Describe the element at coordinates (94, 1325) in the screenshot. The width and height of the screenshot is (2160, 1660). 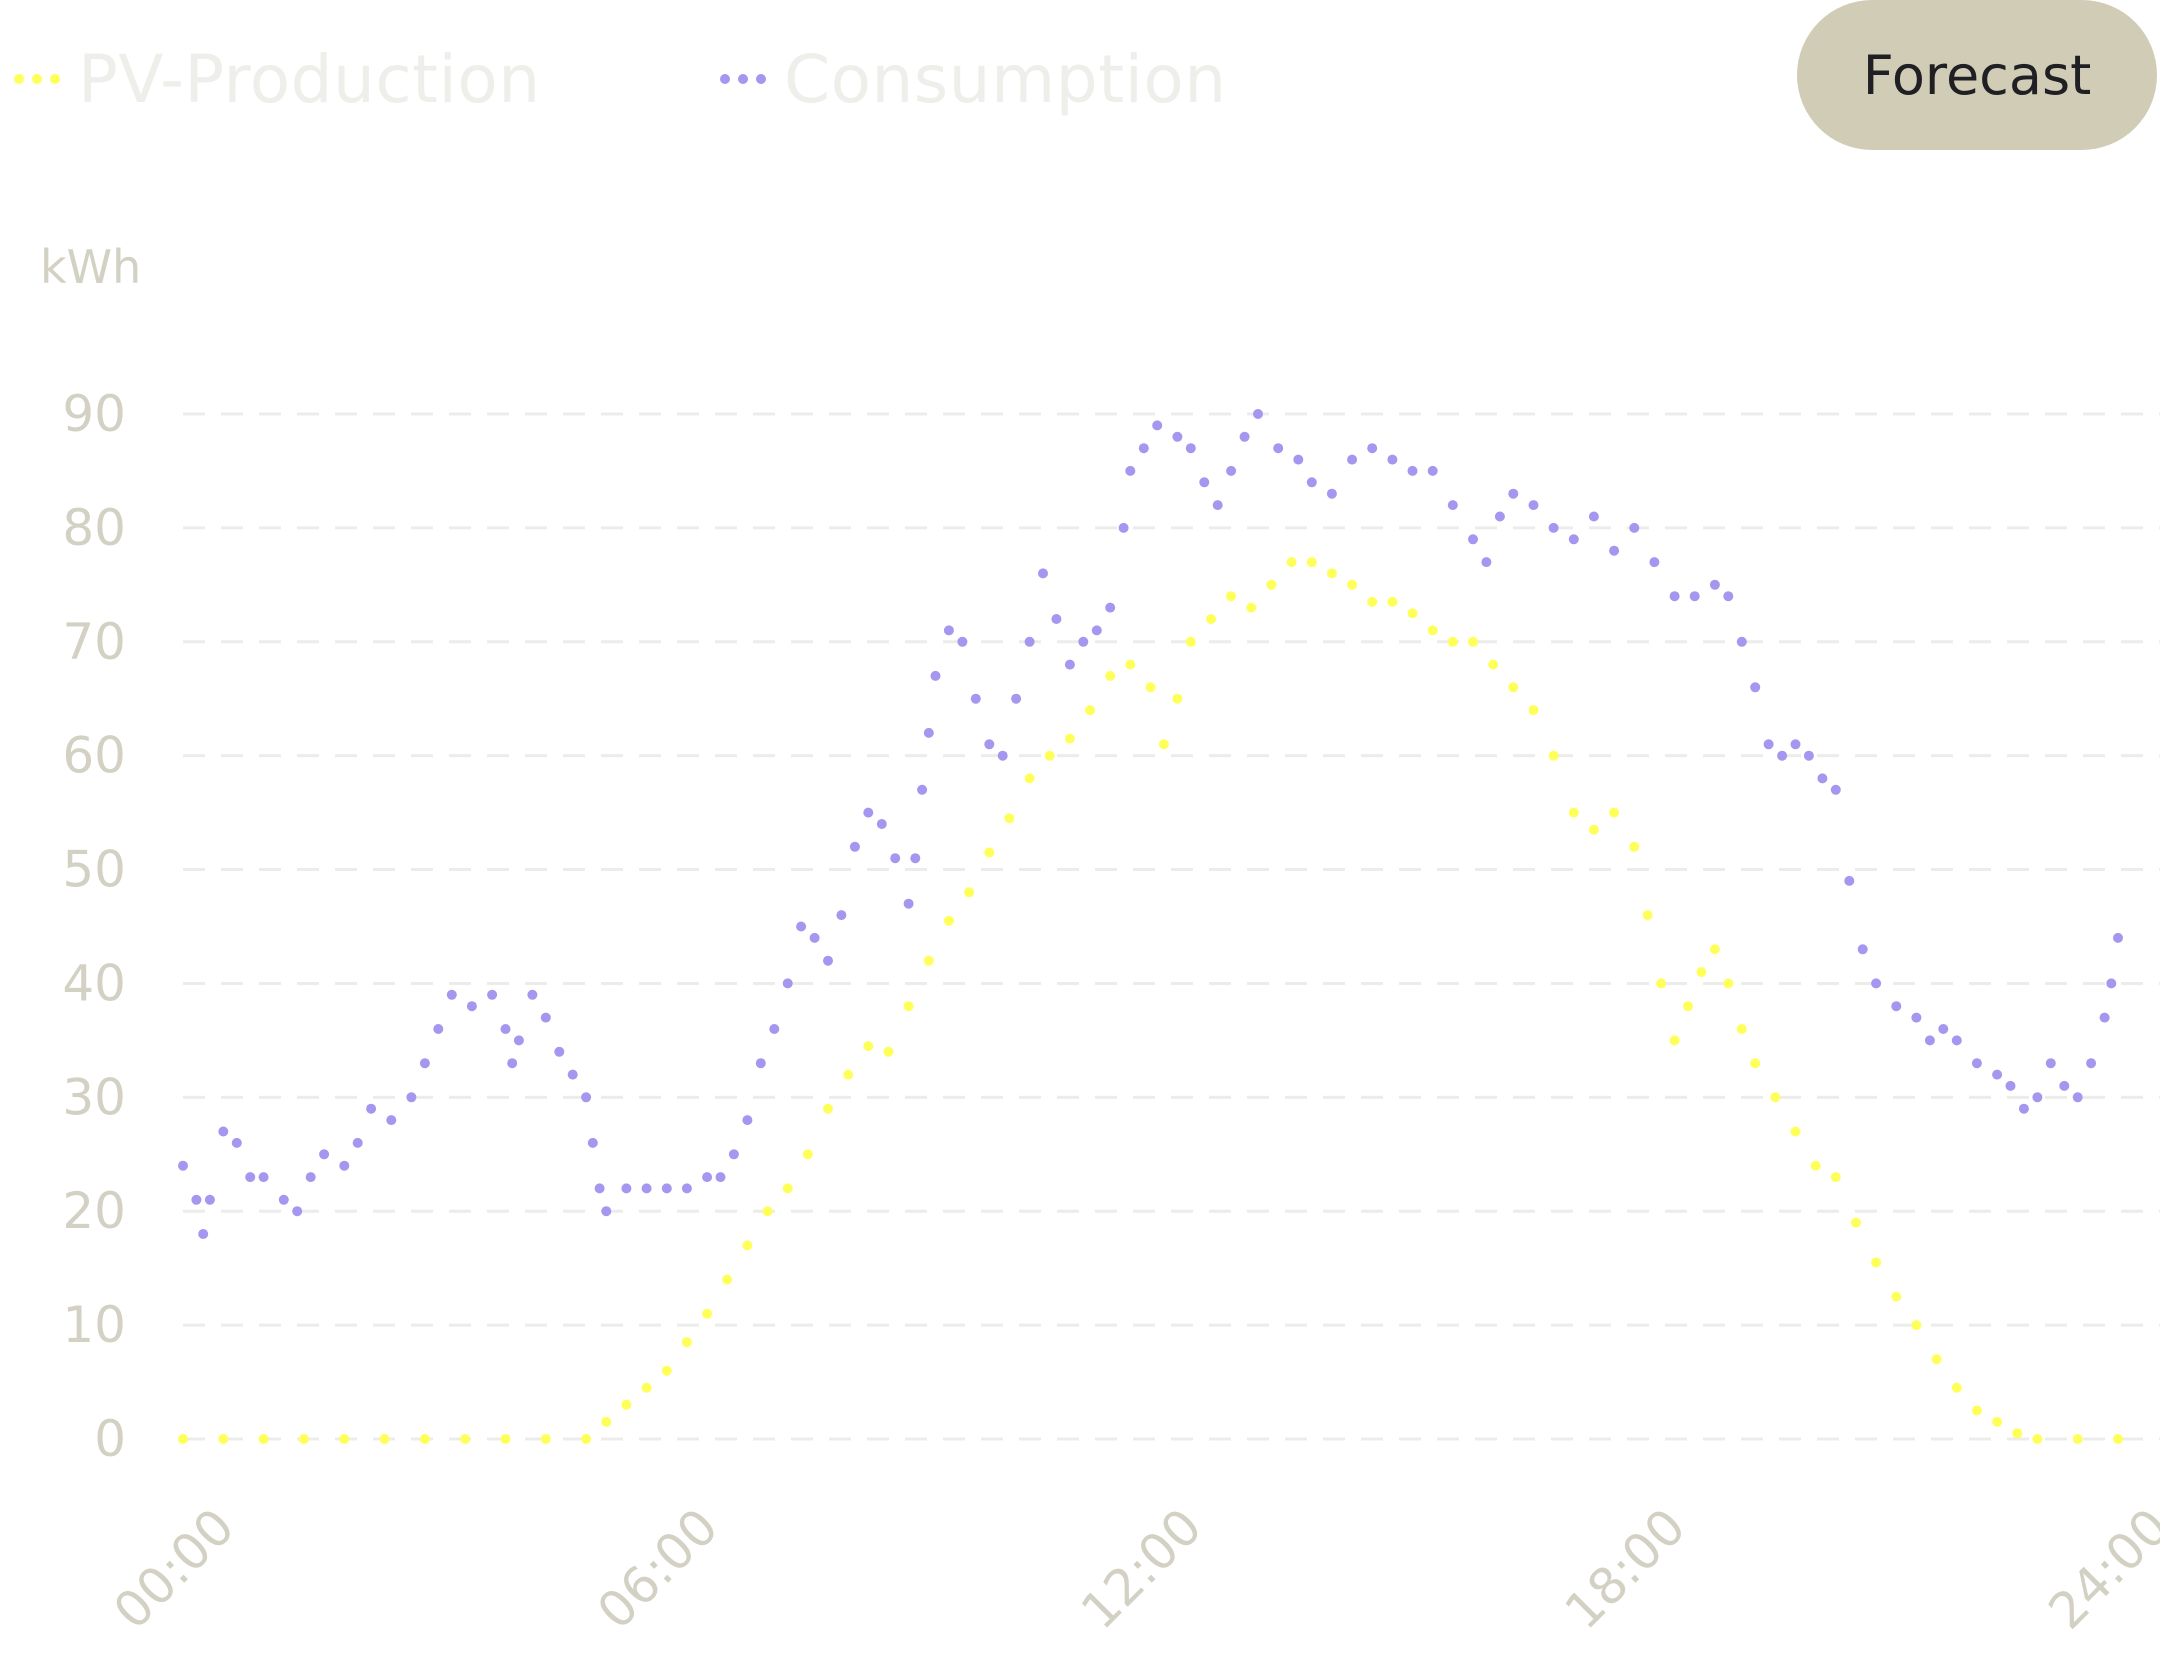
I see `y-tick-label: 10` at that location.